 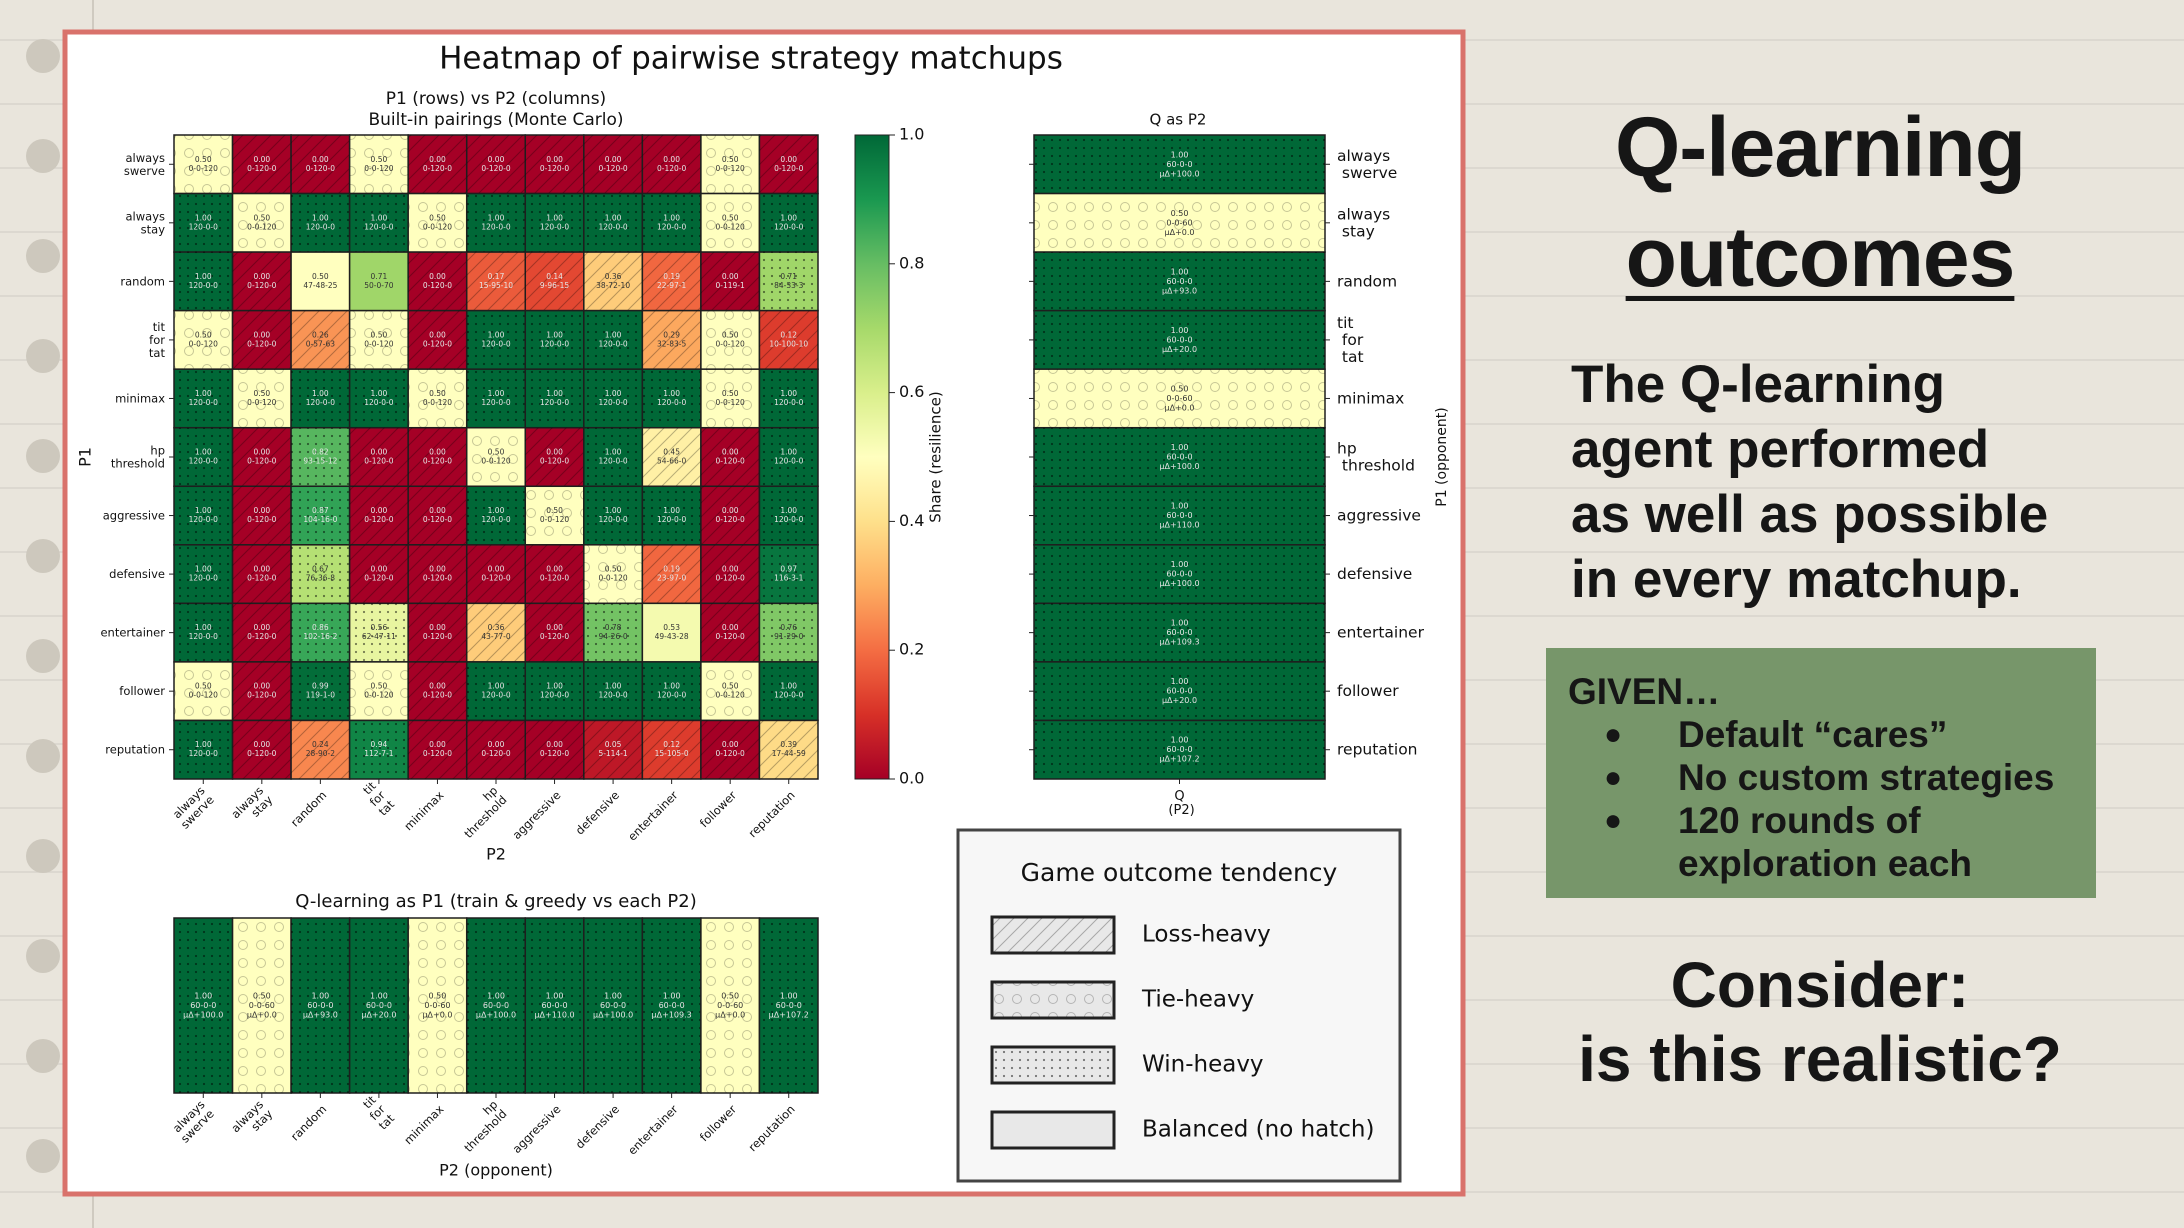 What do you see at coordinates (1810, 514) in the screenshot?
I see `body-line: as well as possible` at bounding box center [1810, 514].